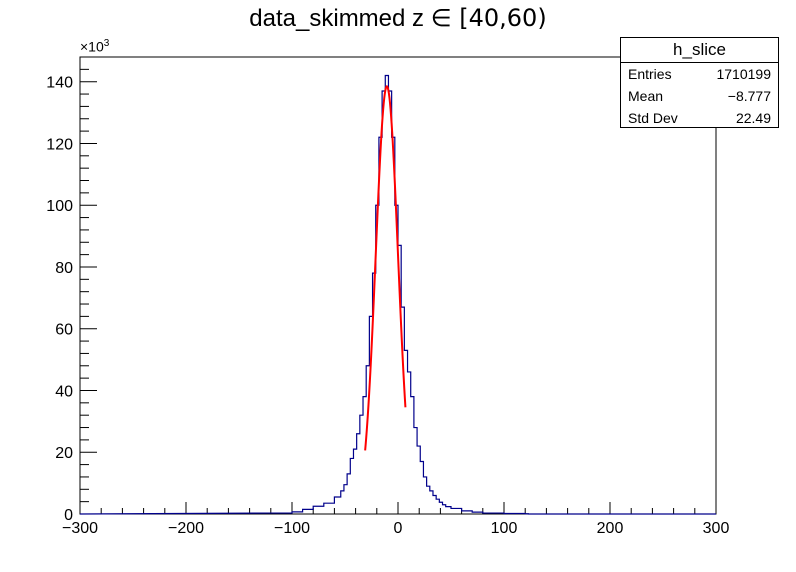 Image resolution: width=796 pixels, height=572 pixels. What do you see at coordinates (653, 118) in the screenshot?
I see `stats-stddev-label: Std Dev` at bounding box center [653, 118].